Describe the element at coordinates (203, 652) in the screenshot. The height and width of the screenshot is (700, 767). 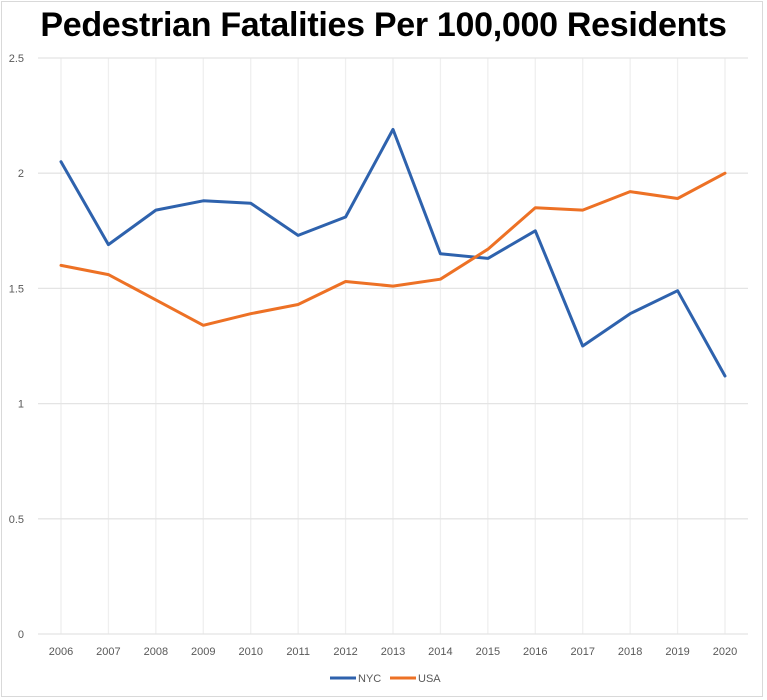
I see `x-tick-label: 2009` at that location.